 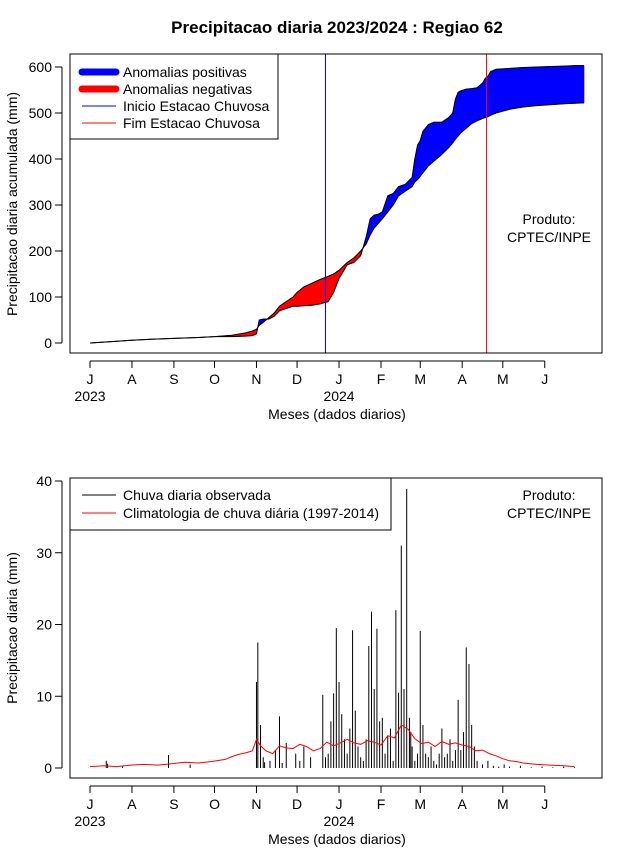 What do you see at coordinates (337, 414) in the screenshot?
I see `cumulative-x-label: Meses (dados diarios)` at bounding box center [337, 414].